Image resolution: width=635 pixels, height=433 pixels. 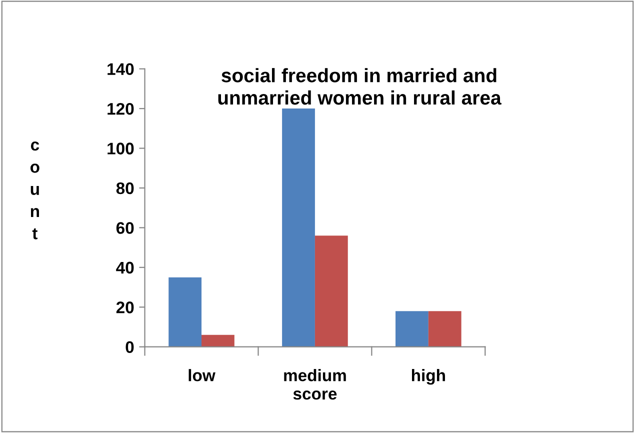 I want to click on y-tick-label: 140, so click(x=121, y=69).